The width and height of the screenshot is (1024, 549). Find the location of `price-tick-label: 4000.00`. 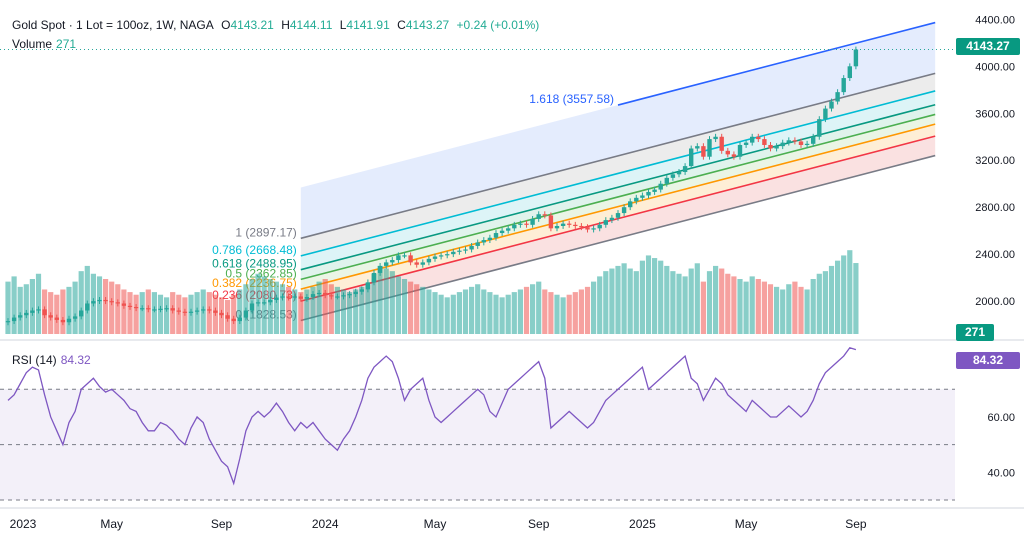

price-tick-label: 4000.00 is located at coordinates (995, 67).